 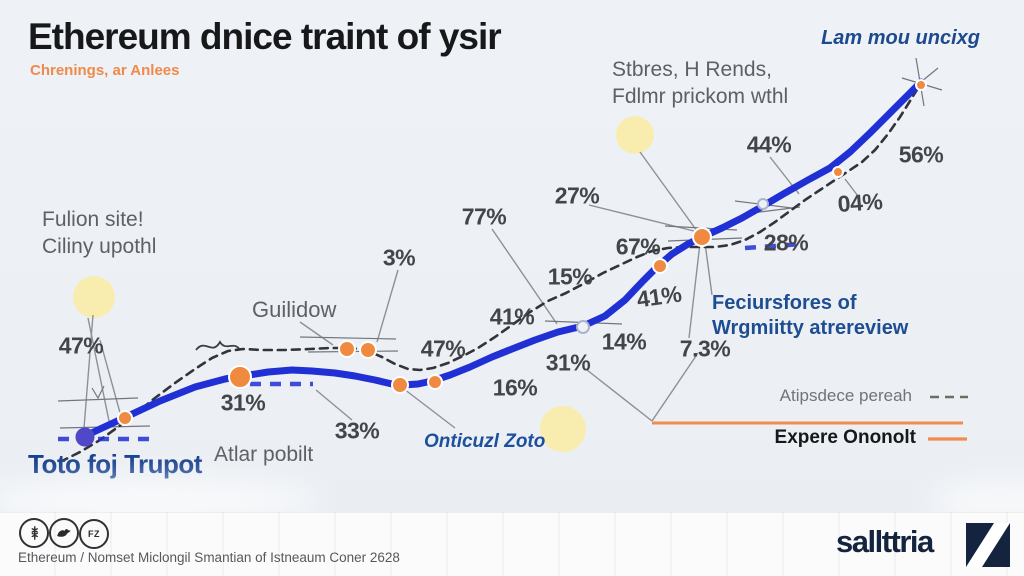 What do you see at coordinates (700, 97) in the screenshot?
I see `top-annotation-line2: Fdlmr prickom wthl` at bounding box center [700, 97].